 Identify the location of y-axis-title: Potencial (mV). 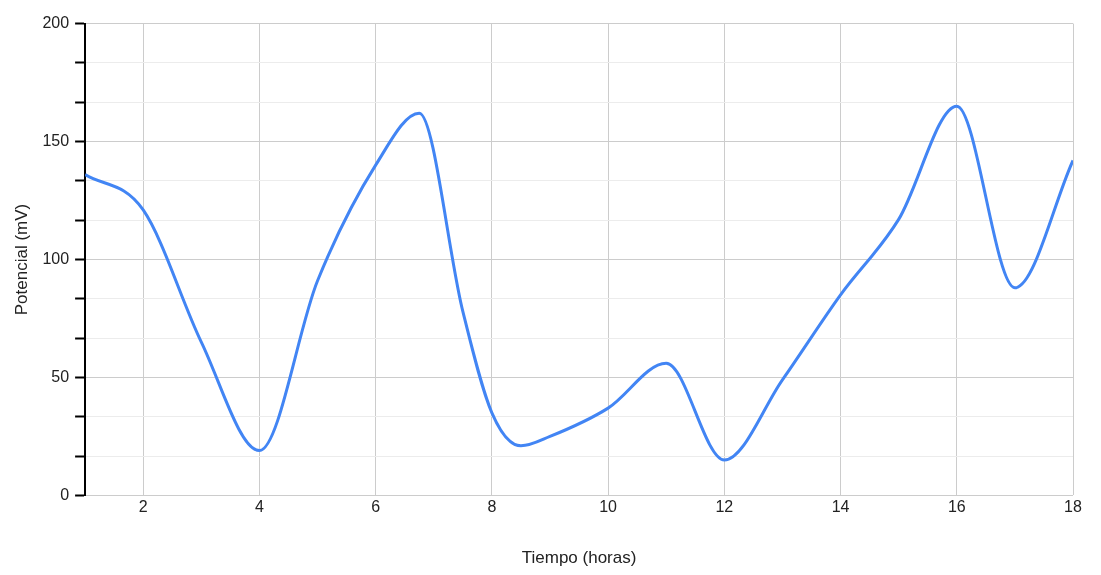
(21, 259).